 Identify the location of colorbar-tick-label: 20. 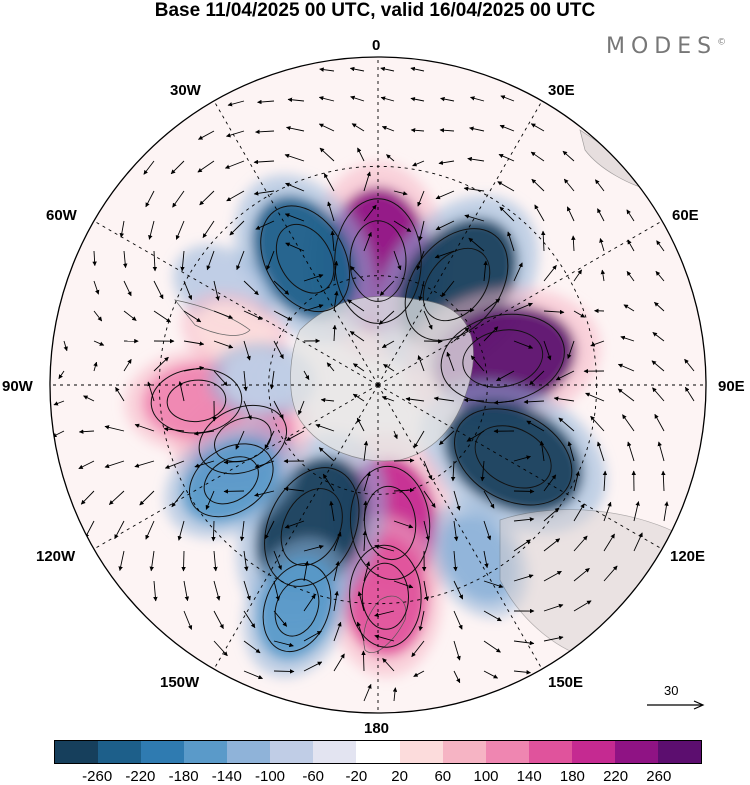
(399, 776).